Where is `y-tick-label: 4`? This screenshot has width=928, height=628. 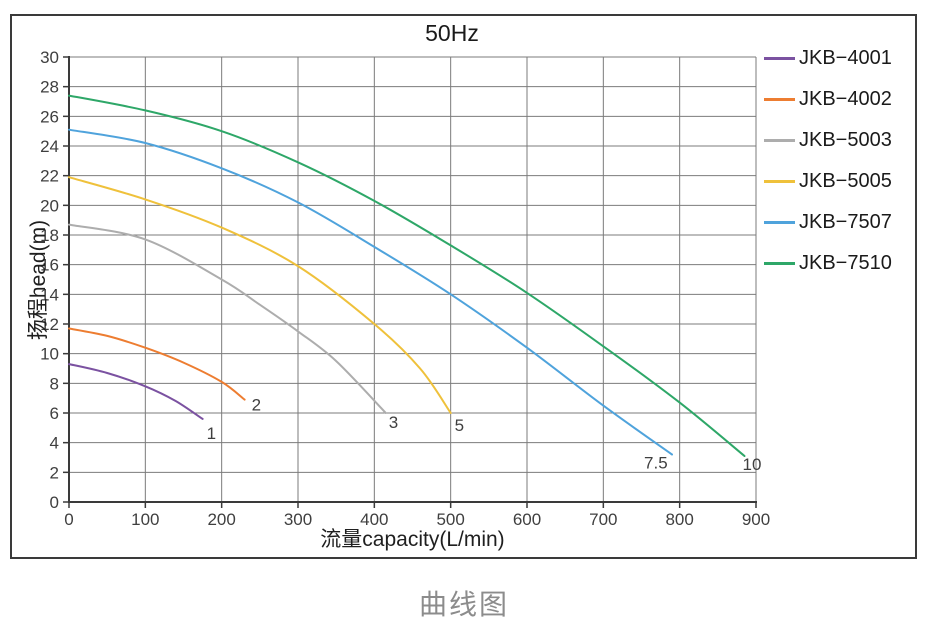
y-tick-label: 4 is located at coordinates (54, 443).